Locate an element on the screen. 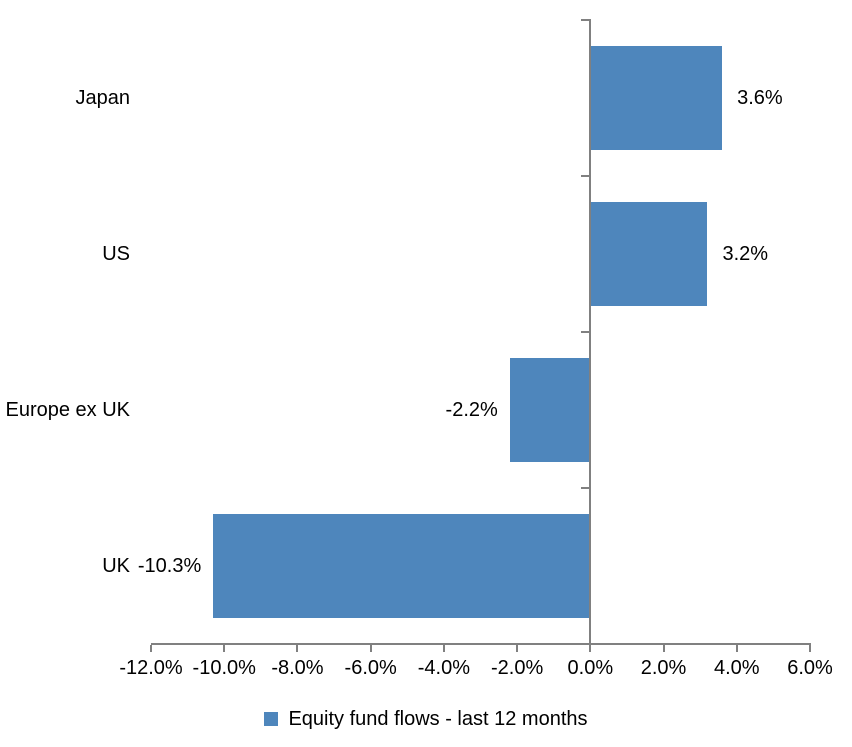 The height and width of the screenshot is (747, 852). value-label-uk: -10.3% is located at coordinates (169, 566).